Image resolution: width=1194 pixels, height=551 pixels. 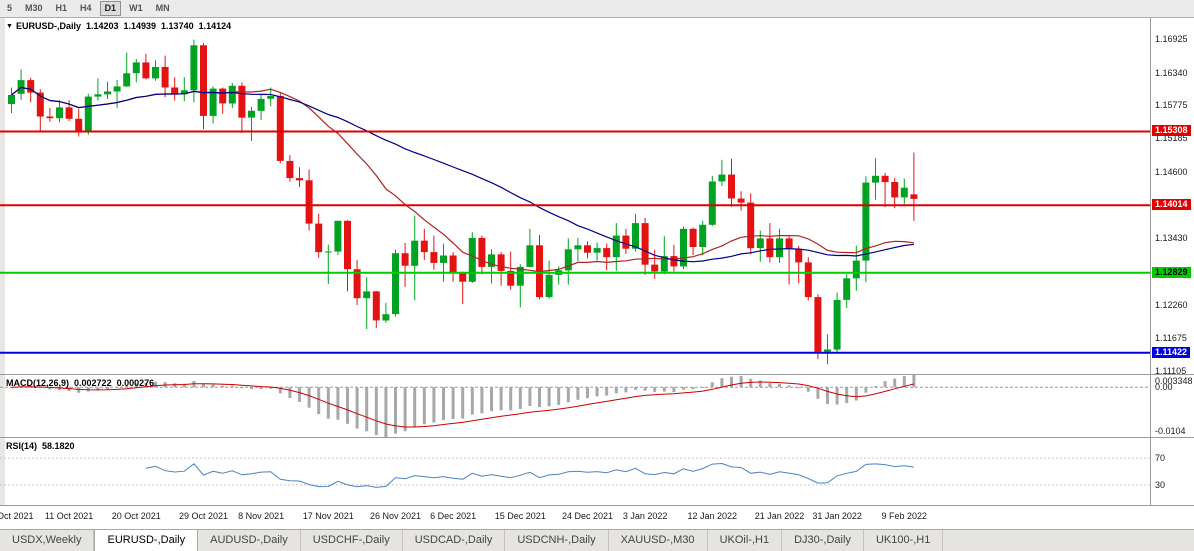 What do you see at coordinates (146, 540) in the screenshot?
I see `bottom-tab-eurusd-daily: EURUSD-,Daily` at bounding box center [146, 540].